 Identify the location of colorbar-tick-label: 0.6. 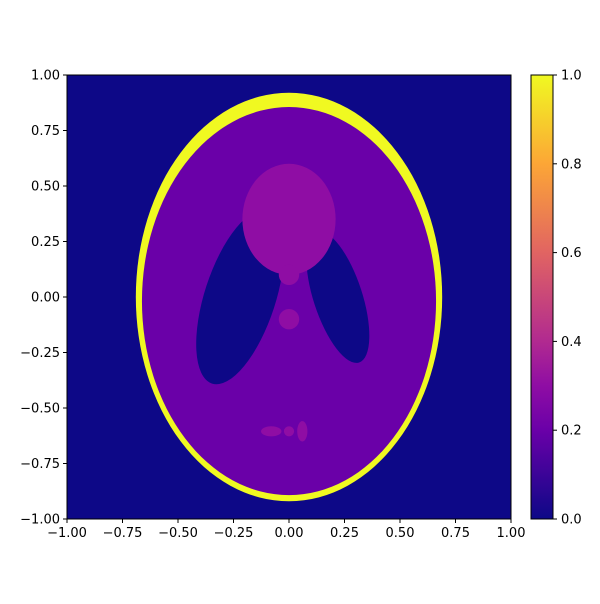
(571, 253).